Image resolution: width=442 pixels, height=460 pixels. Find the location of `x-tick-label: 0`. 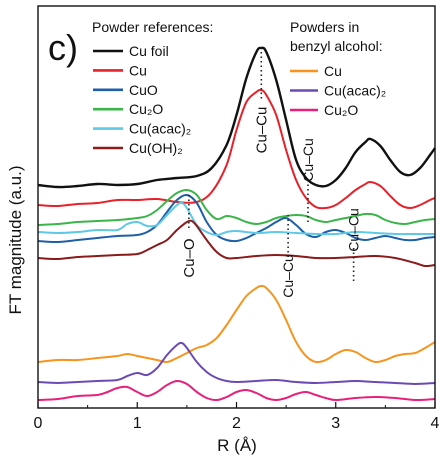

x-tick-label: 0 is located at coordinates (38, 423).